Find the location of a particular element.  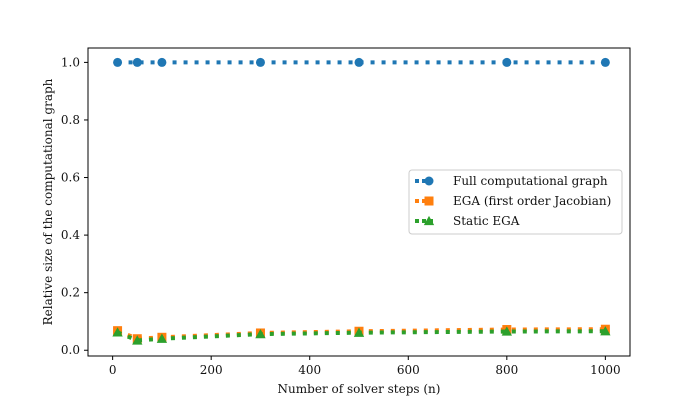

x-tick-label: 200 is located at coordinates (211, 370).